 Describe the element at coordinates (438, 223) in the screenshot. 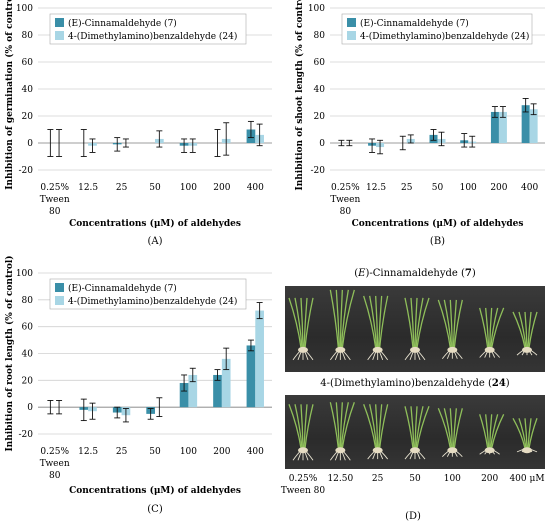

I see `x-axis-title: Concentrations (μM) of aldehydes` at that location.